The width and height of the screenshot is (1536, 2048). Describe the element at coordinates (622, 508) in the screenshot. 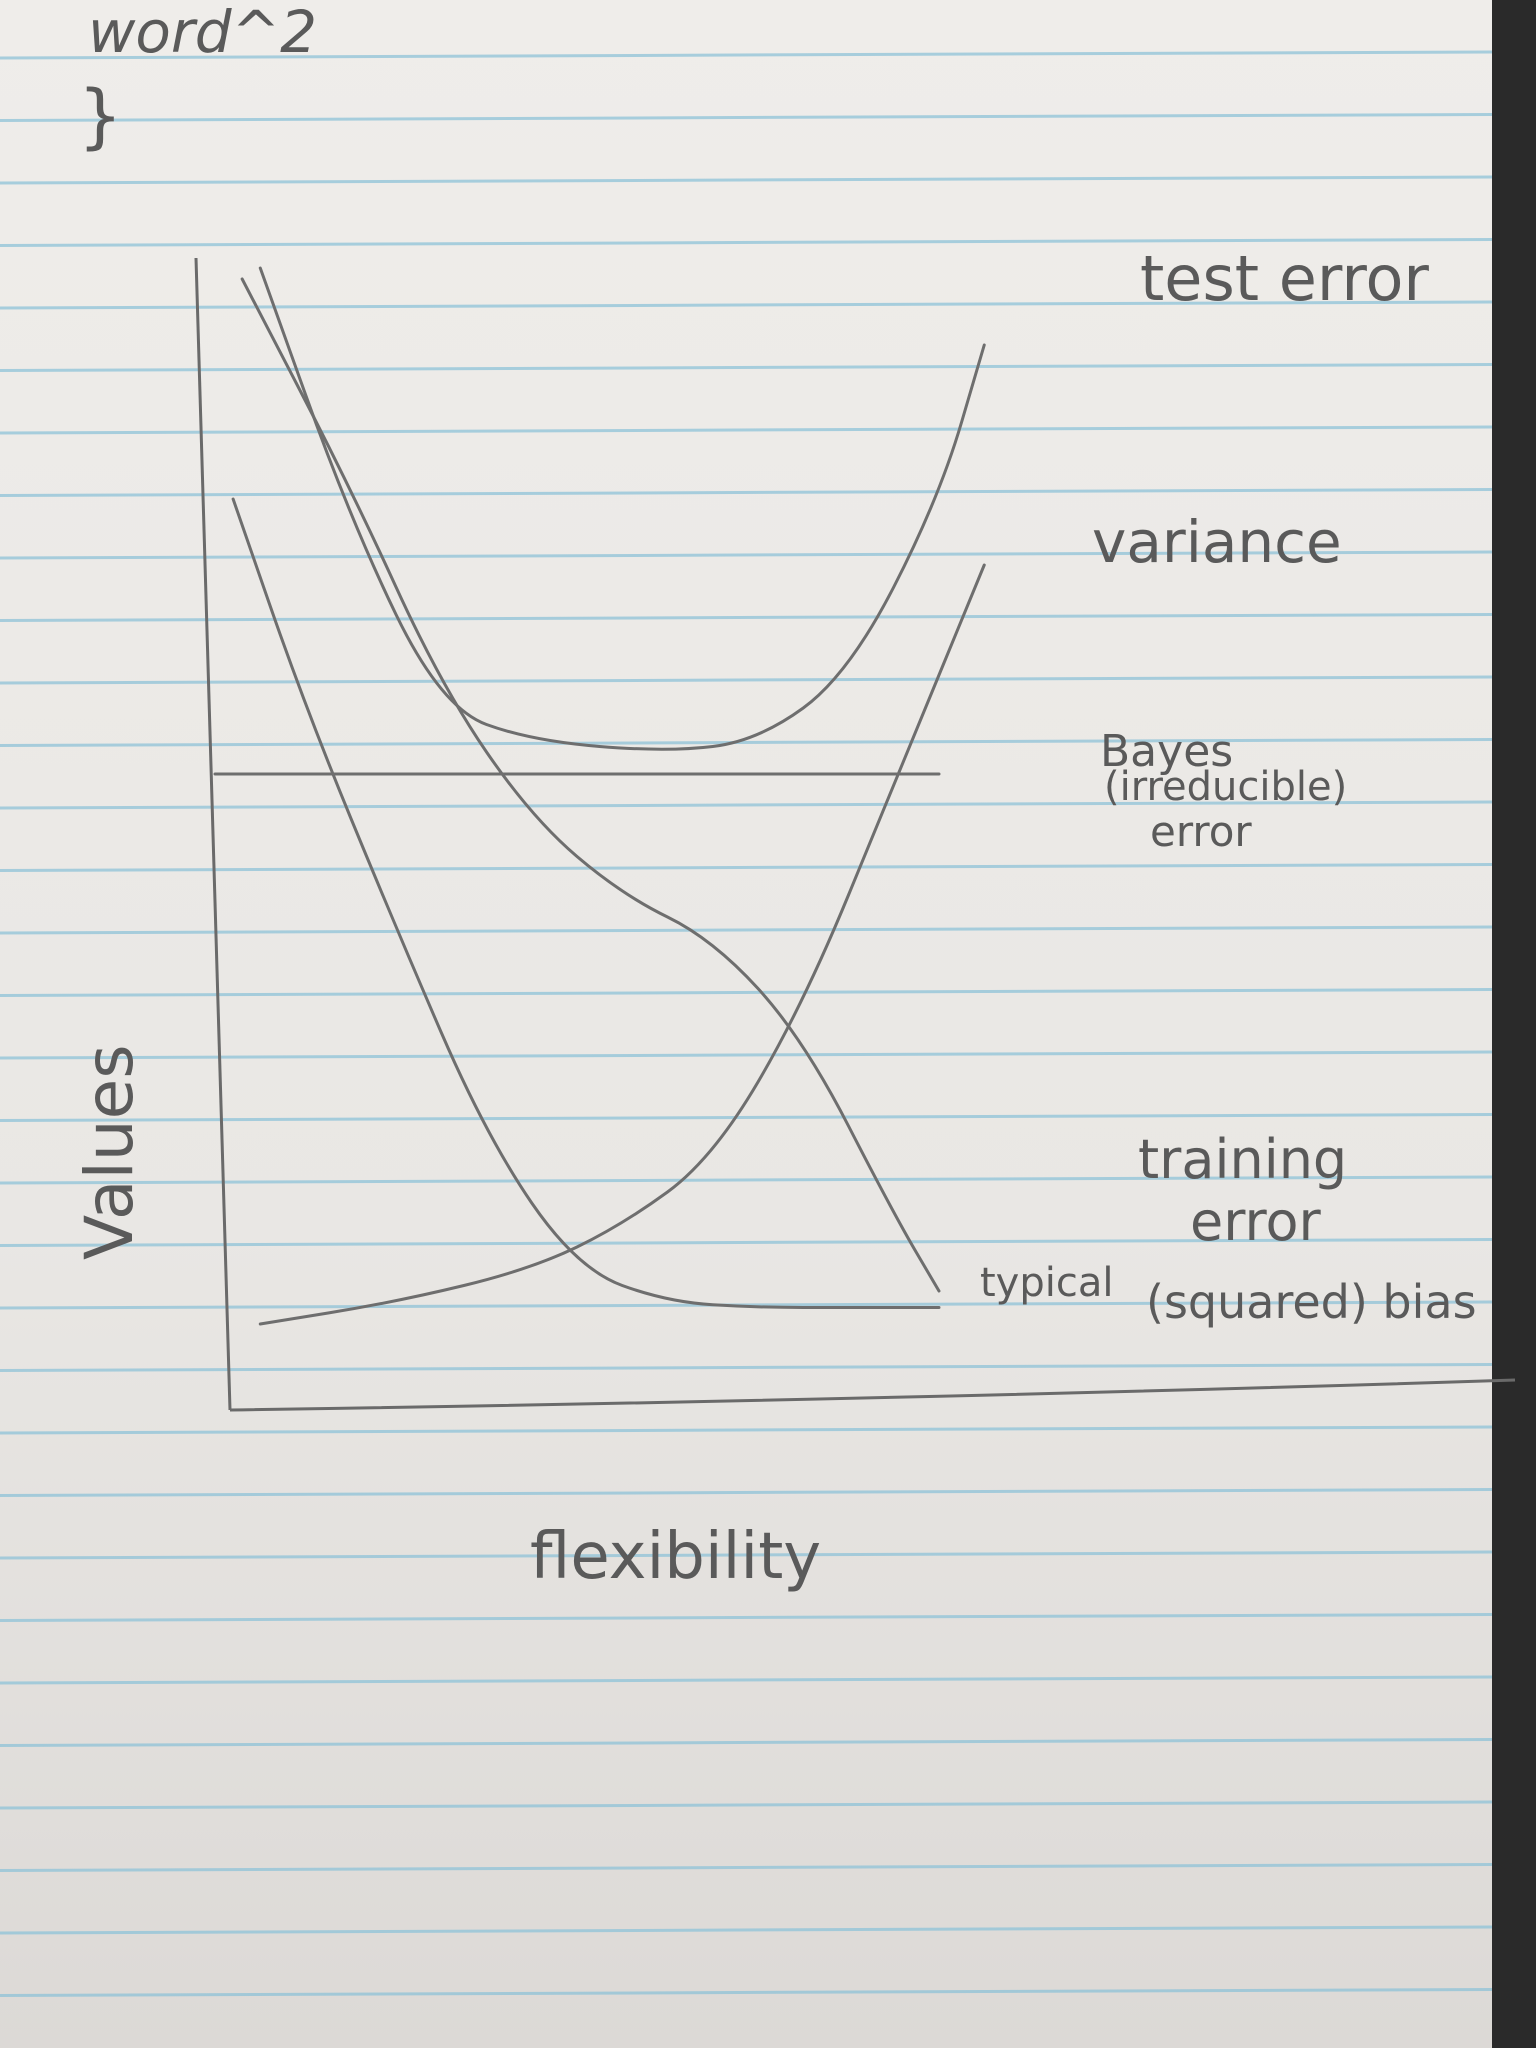

I see `series-line-test-error` at that location.